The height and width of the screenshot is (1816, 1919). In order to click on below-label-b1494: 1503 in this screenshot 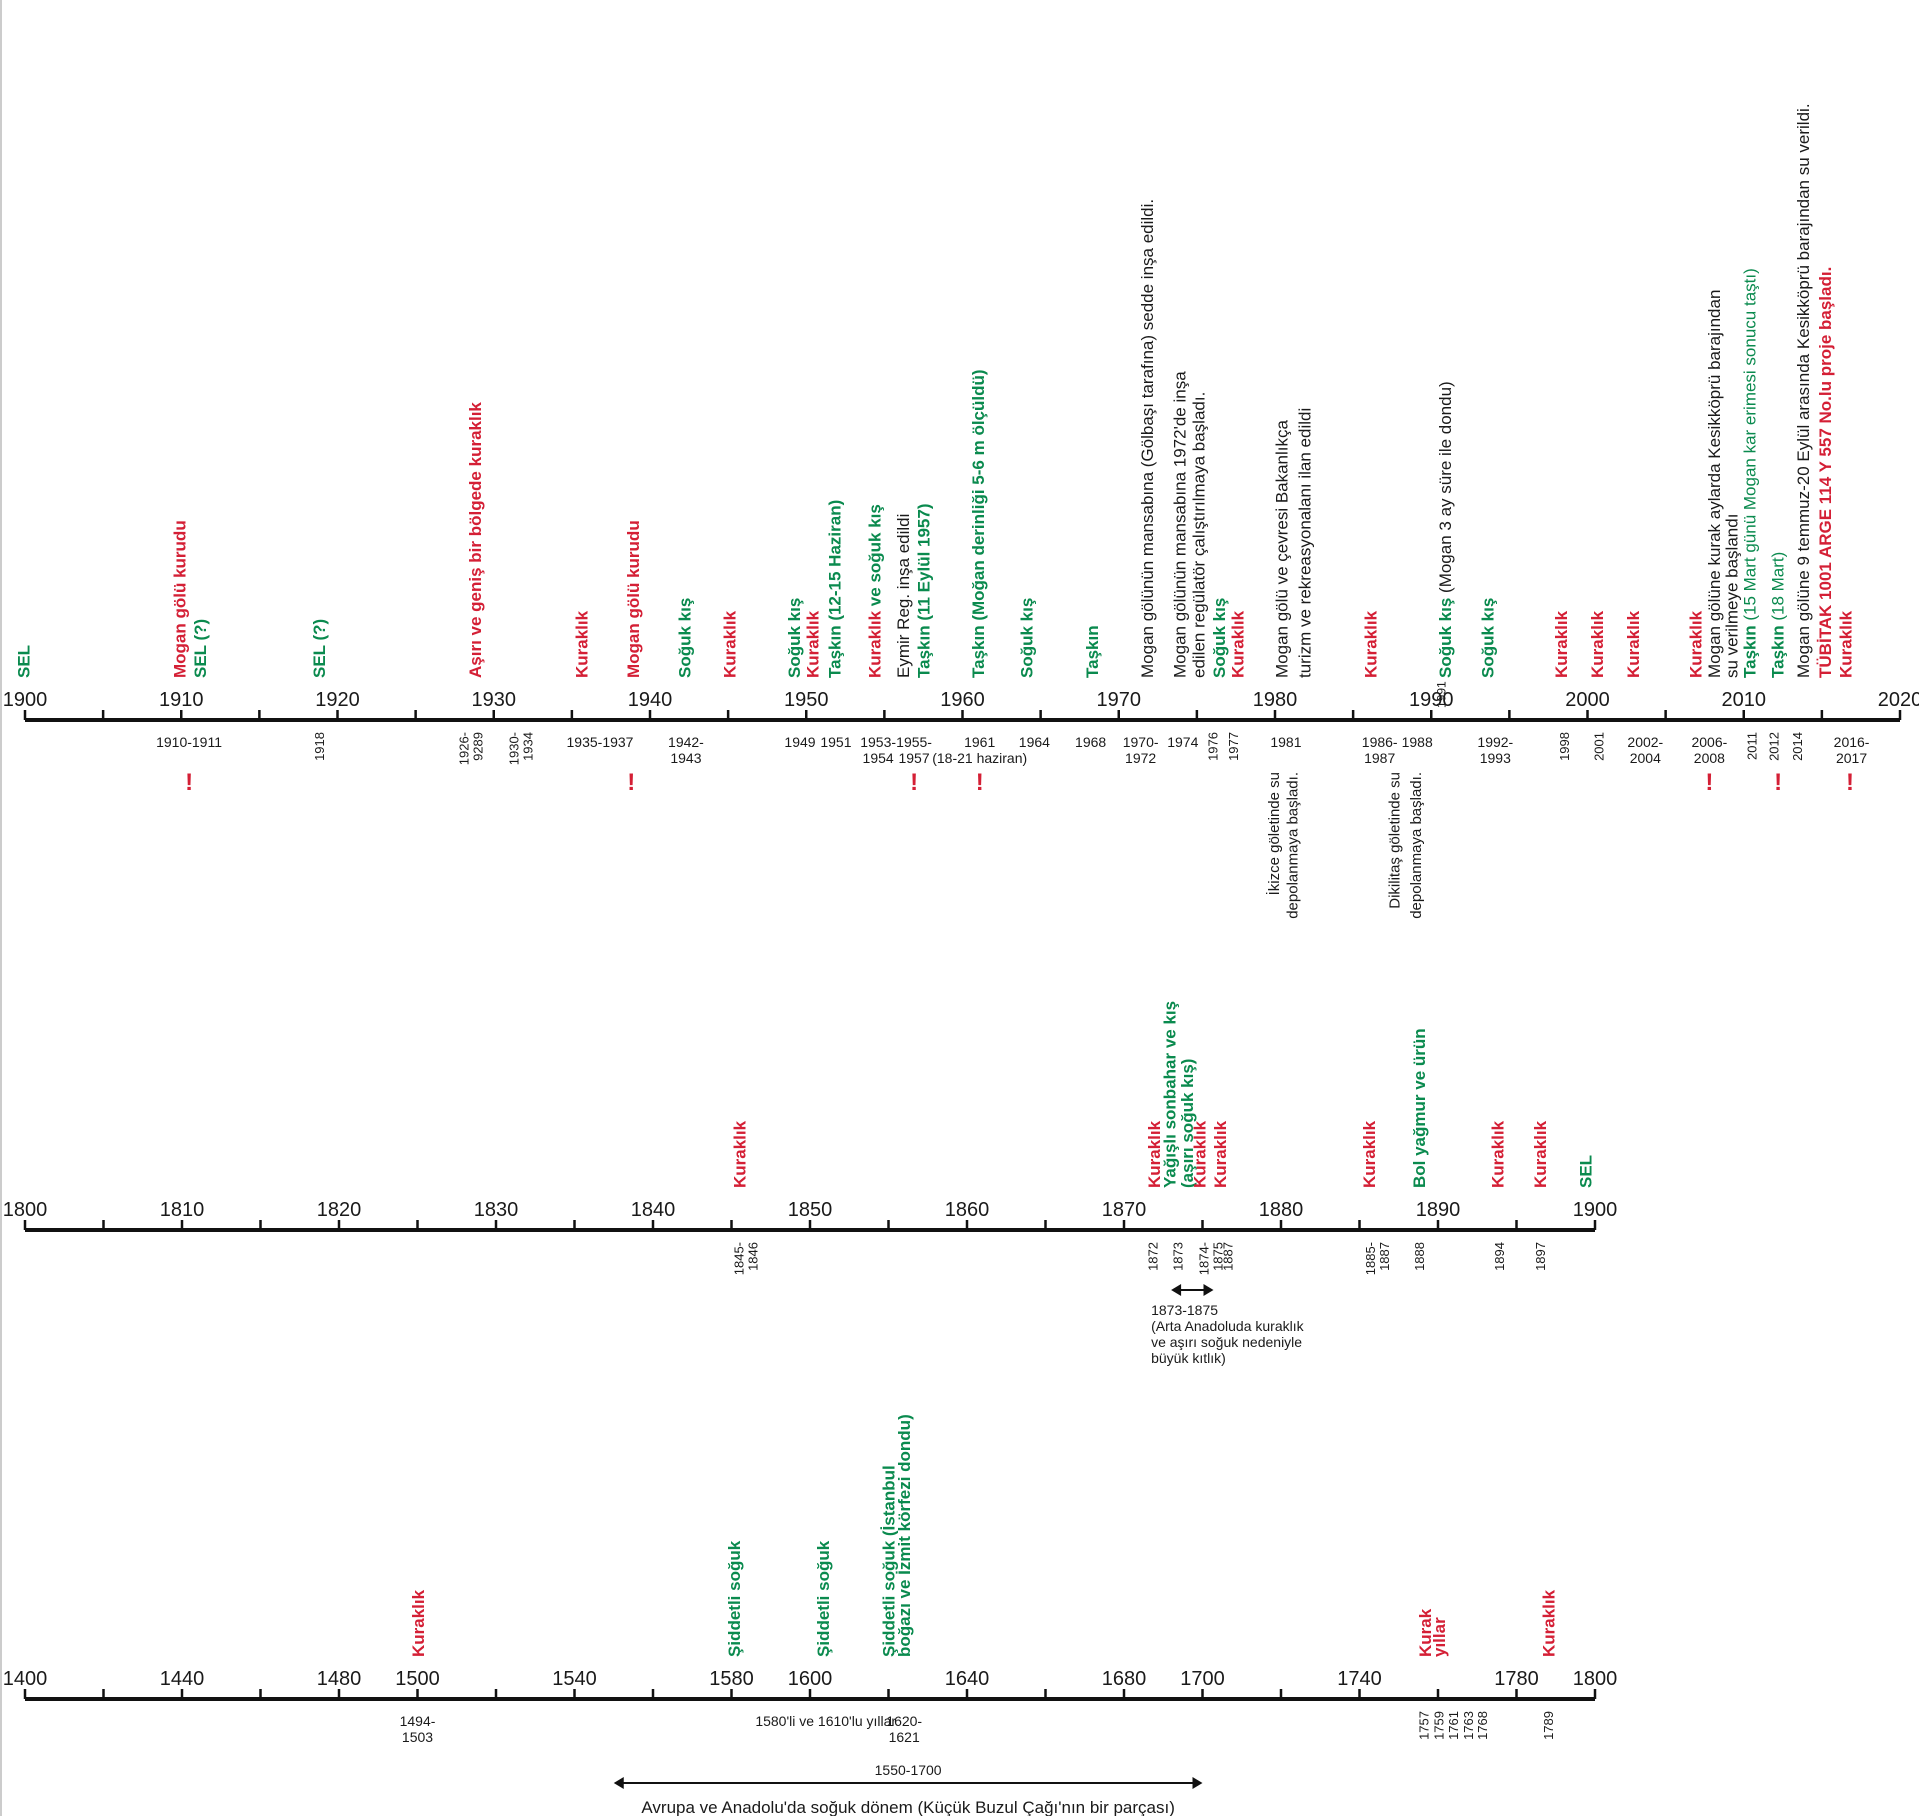, I will do `click(417, 1737)`.